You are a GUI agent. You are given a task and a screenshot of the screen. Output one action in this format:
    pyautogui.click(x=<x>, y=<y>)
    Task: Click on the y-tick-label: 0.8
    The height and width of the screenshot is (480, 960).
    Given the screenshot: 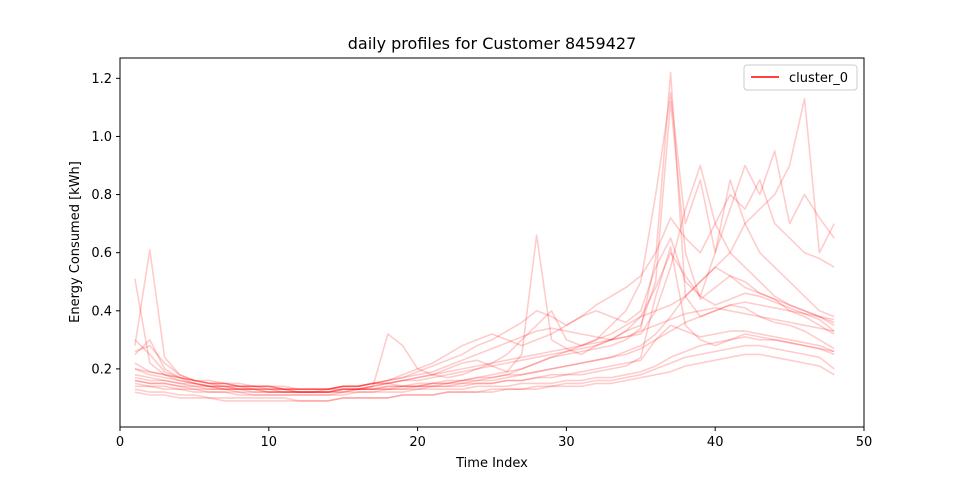 What is the action you would take?
    pyautogui.click(x=101, y=195)
    